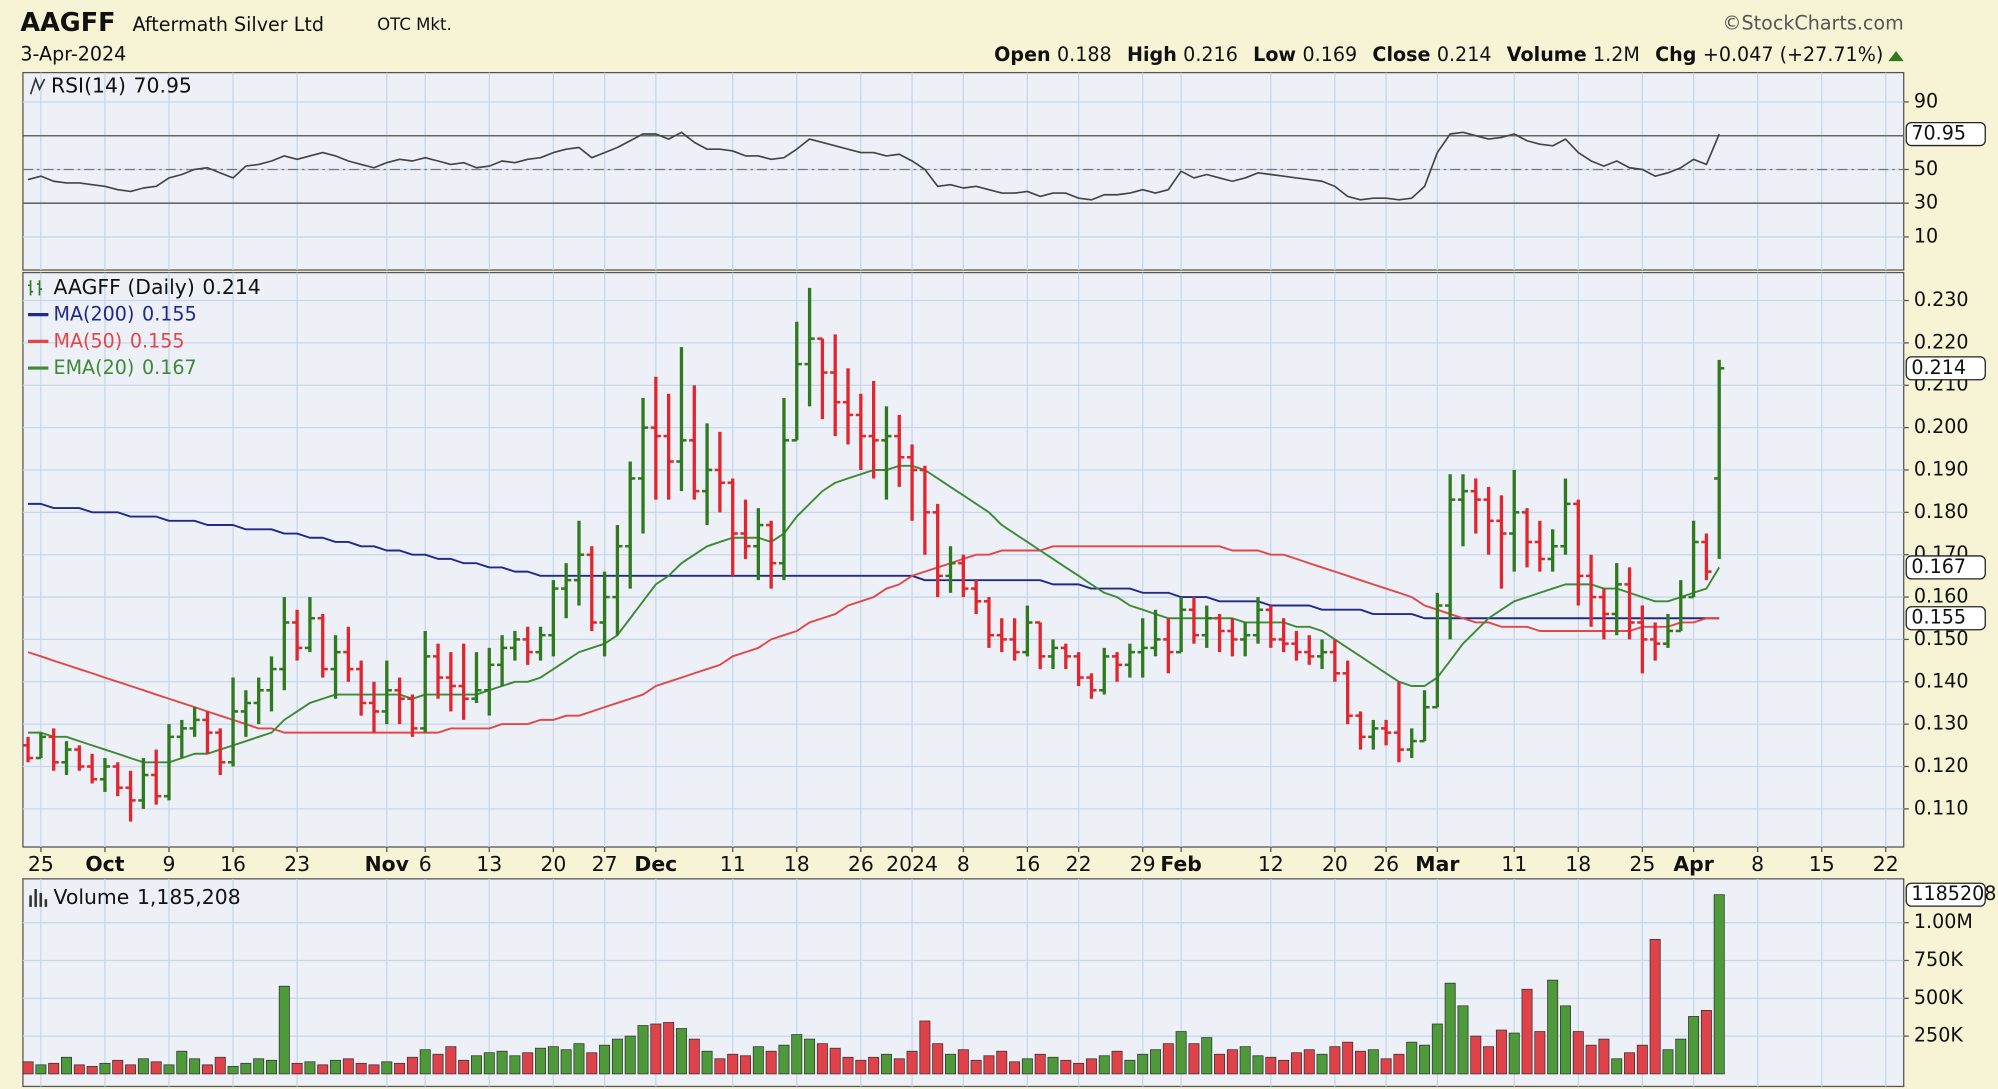 The height and width of the screenshot is (1089, 1998). Describe the element at coordinates (1181, 864) in the screenshot. I see `x-tick-label: Feb` at that location.